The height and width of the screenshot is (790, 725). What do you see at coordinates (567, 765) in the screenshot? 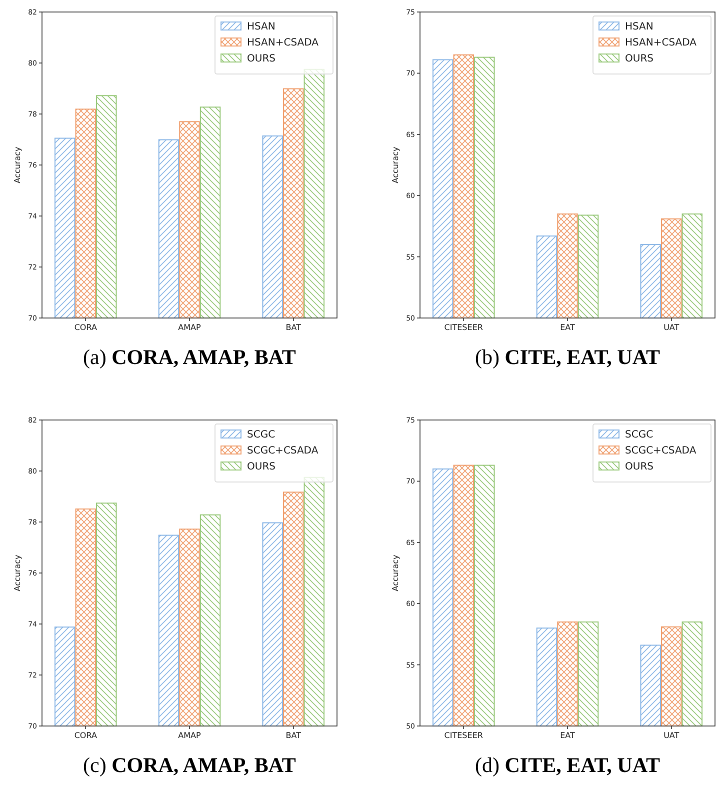
I see `text: (d) CITE, EAT, UAT` at bounding box center [567, 765].